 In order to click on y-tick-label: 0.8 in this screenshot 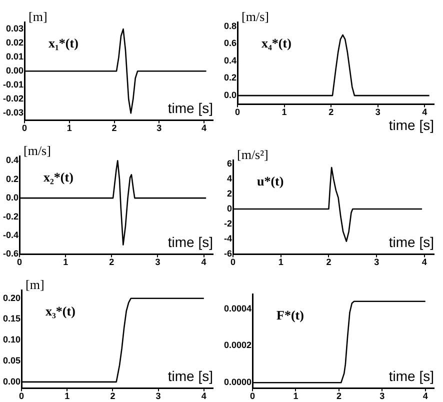, I will do `click(230, 25)`.